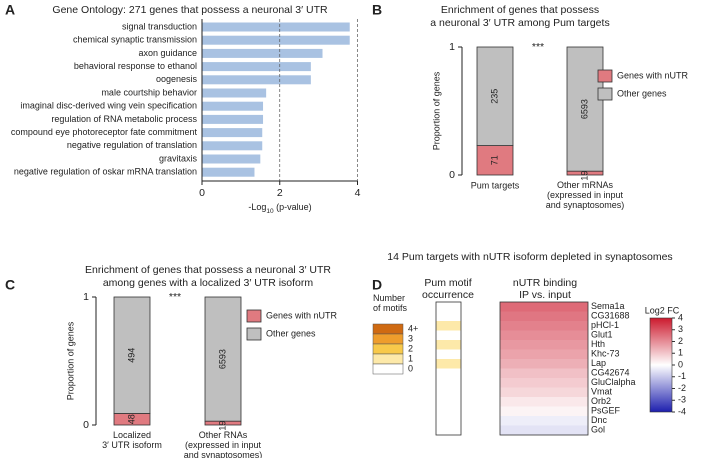 The image size is (704, 458). I want to click on text-line: 3′ UTR isoform, so click(132, 445).